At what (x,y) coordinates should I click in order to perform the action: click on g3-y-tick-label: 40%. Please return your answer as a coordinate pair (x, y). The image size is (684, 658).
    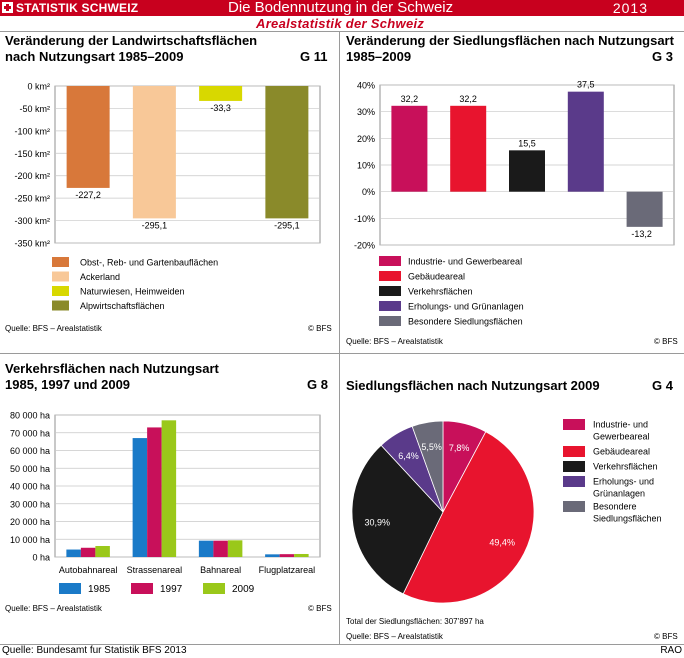
    Looking at the image, I should click on (366, 86).